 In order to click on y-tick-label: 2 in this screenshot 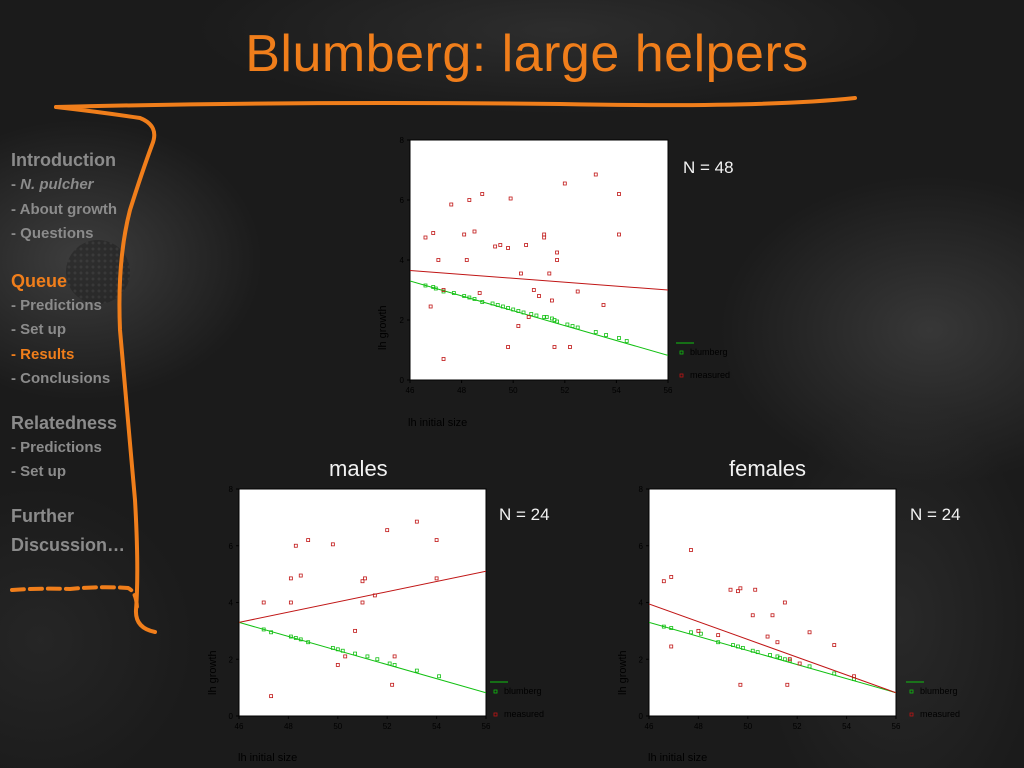, I will do `click(231, 659)`.